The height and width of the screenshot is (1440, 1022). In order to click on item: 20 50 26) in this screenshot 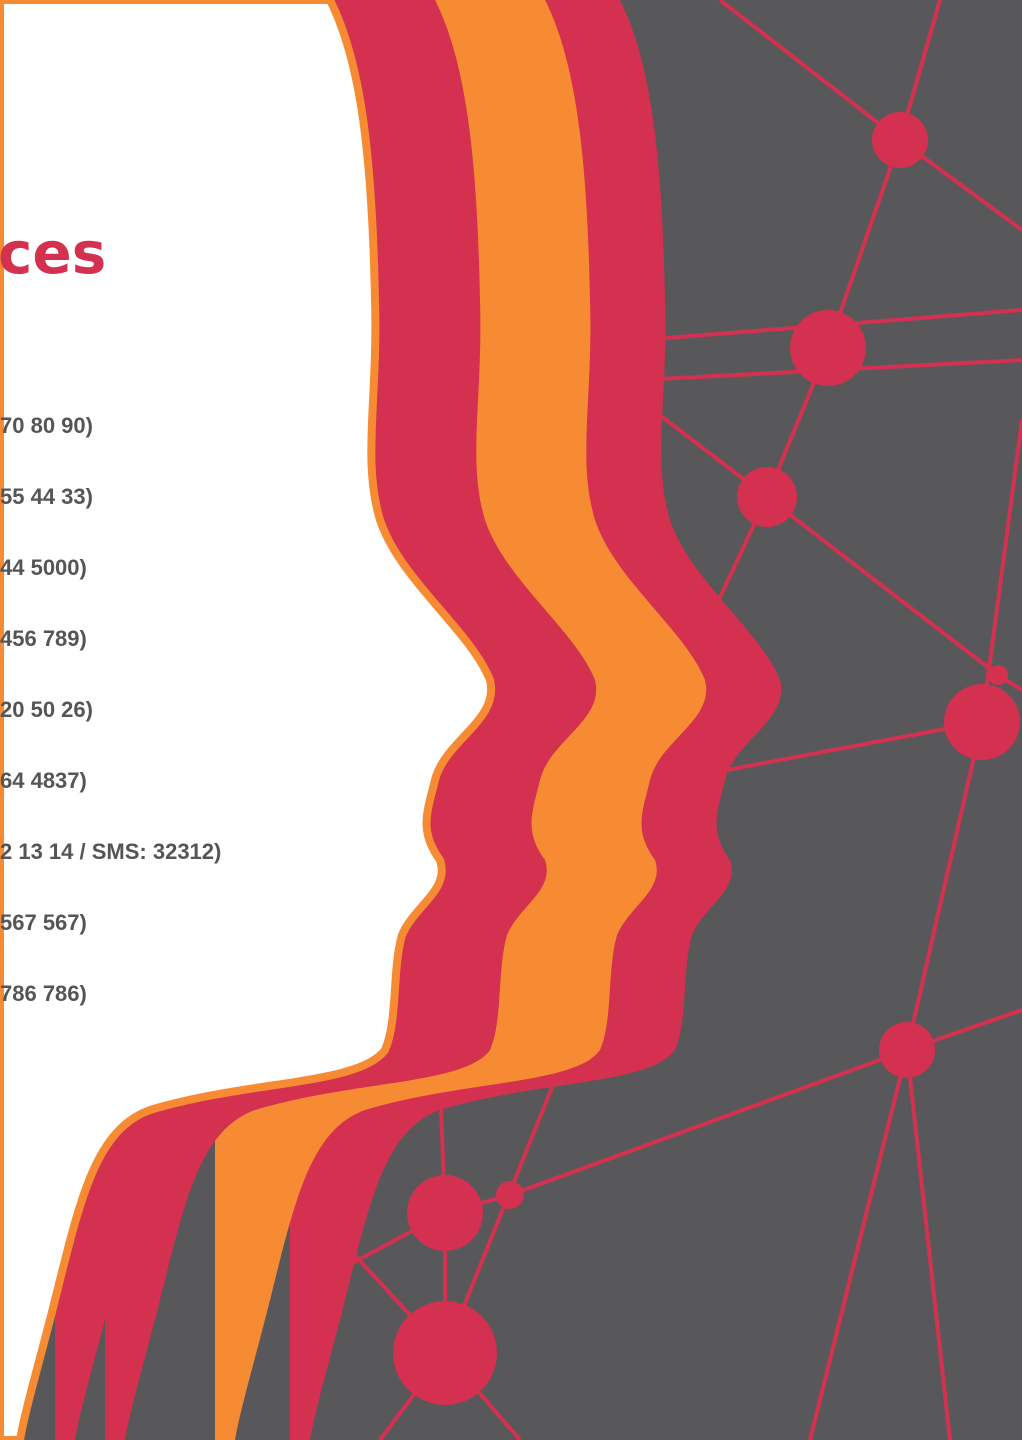, I will do `click(46, 709)`.